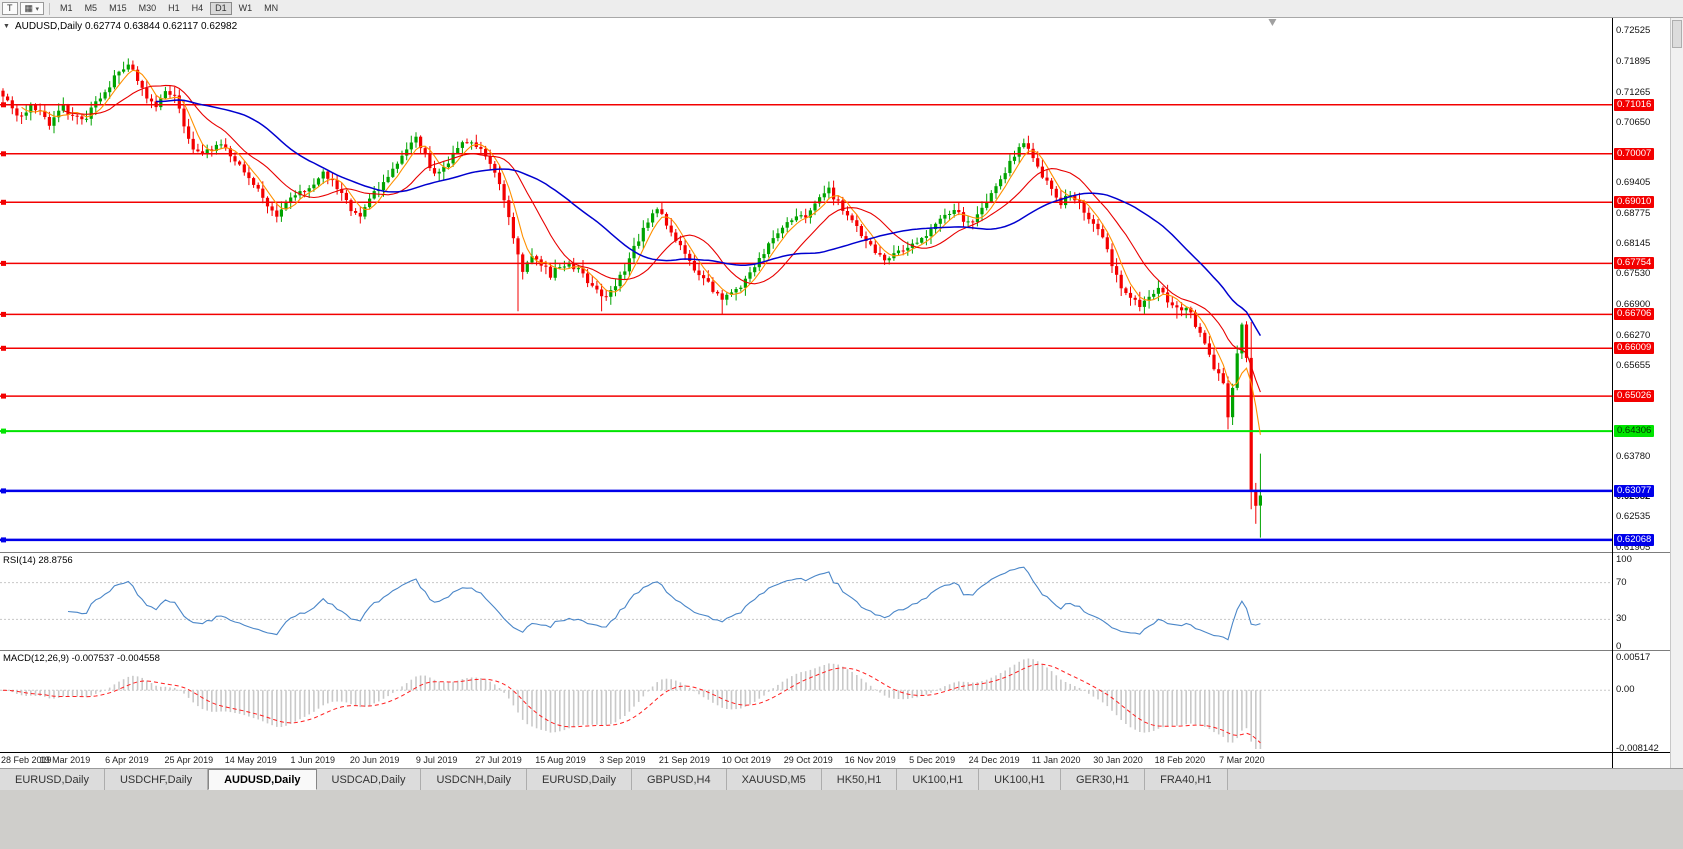 Image resolution: width=1683 pixels, height=849 pixels. I want to click on toolbar-separator, so click(50, 8).